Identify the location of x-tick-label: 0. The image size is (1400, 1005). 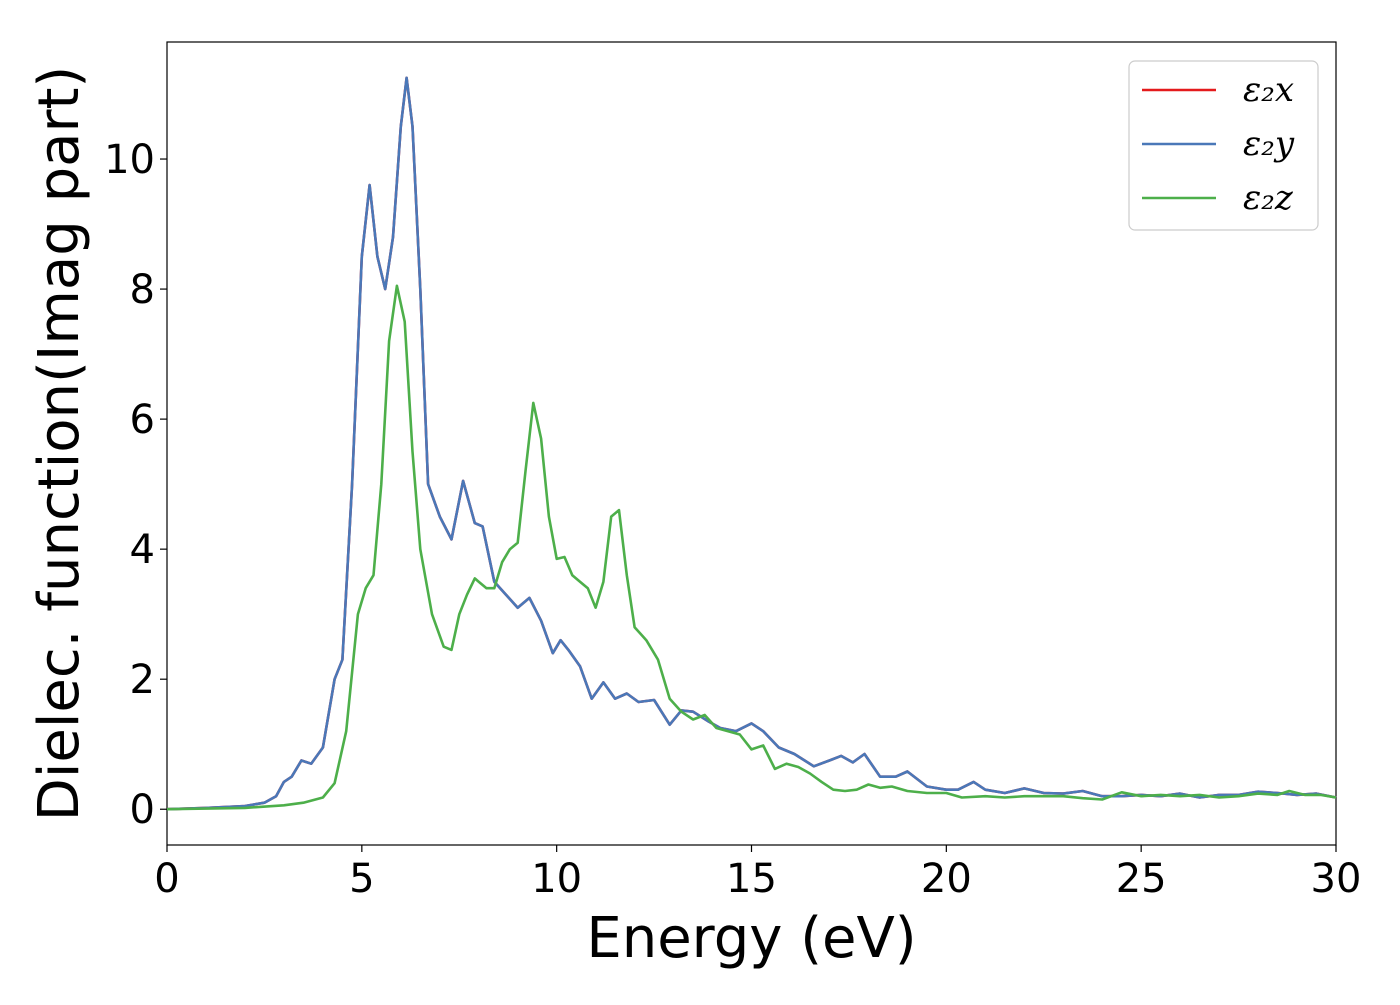
(166, 879).